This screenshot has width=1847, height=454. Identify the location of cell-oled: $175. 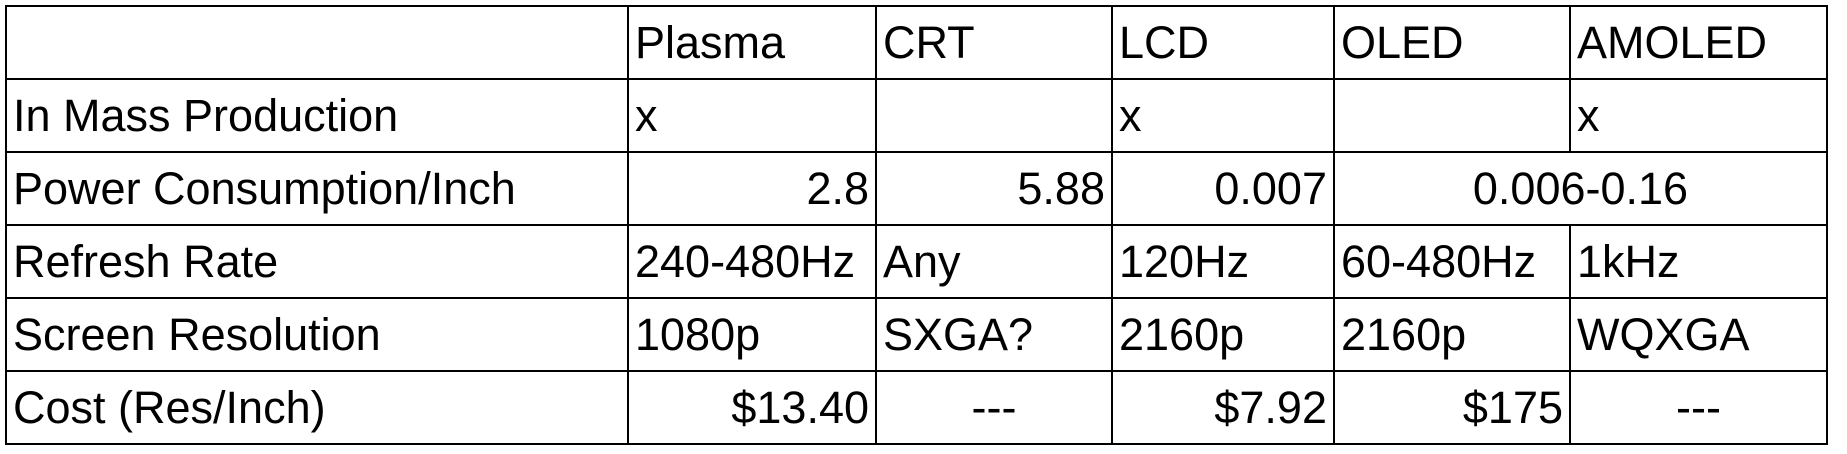
(1452, 407).